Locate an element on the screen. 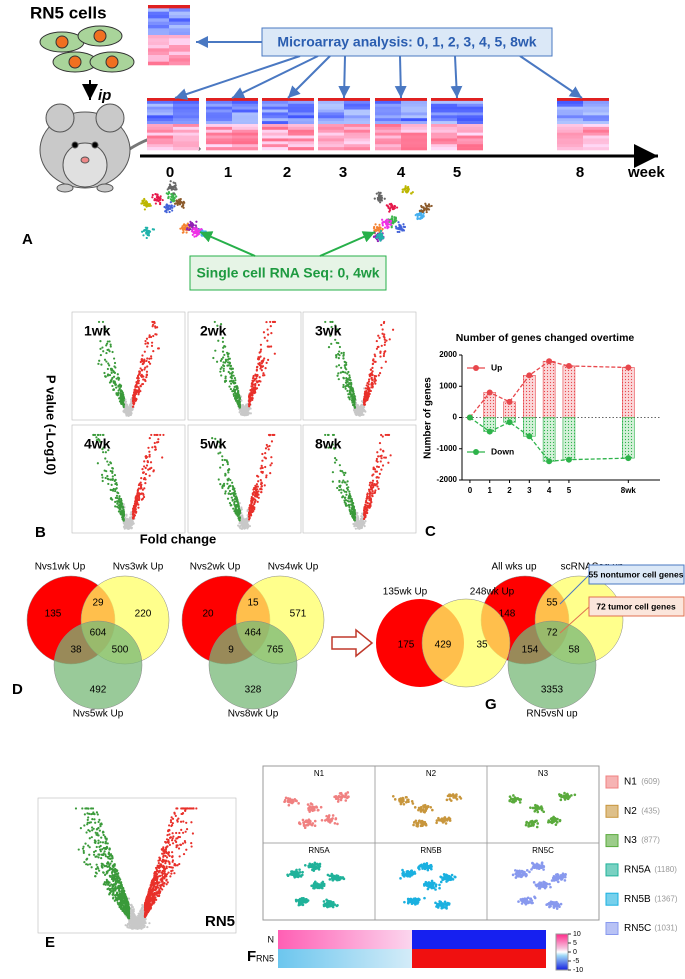 The image size is (685, 979). mouse-icon is located at coordinates (120, 148).